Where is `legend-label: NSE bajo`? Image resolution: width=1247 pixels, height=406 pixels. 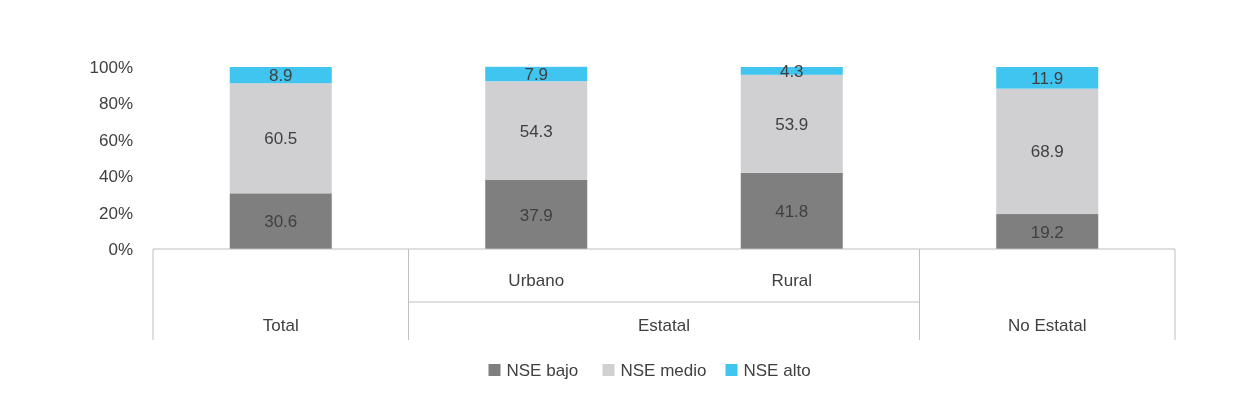 legend-label: NSE bajo is located at coordinates (542, 370).